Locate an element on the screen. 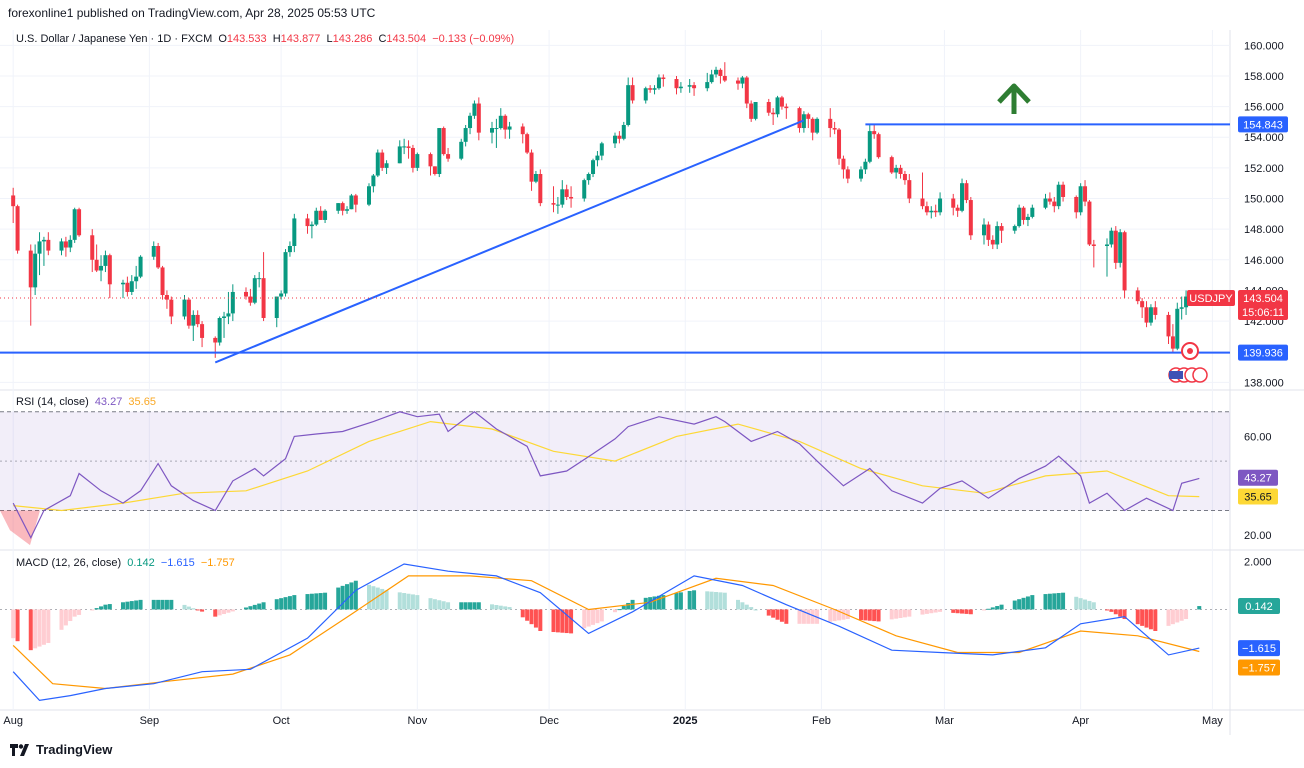  time-tick-label: Apr is located at coordinates (1080, 721).